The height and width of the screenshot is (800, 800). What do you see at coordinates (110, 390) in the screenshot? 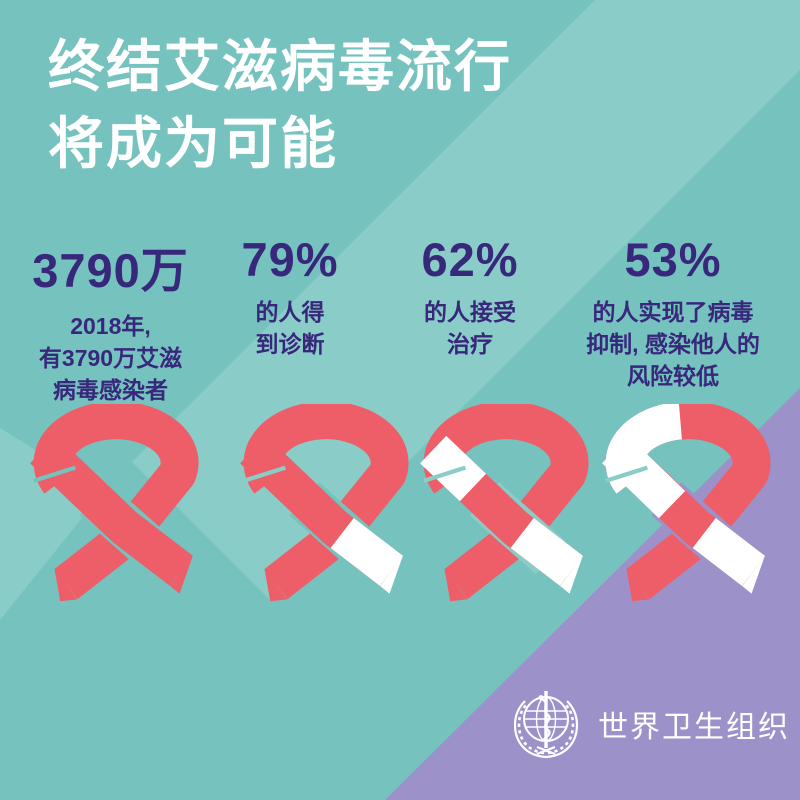
I see `stat-desc-line: 病毒感染者` at bounding box center [110, 390].